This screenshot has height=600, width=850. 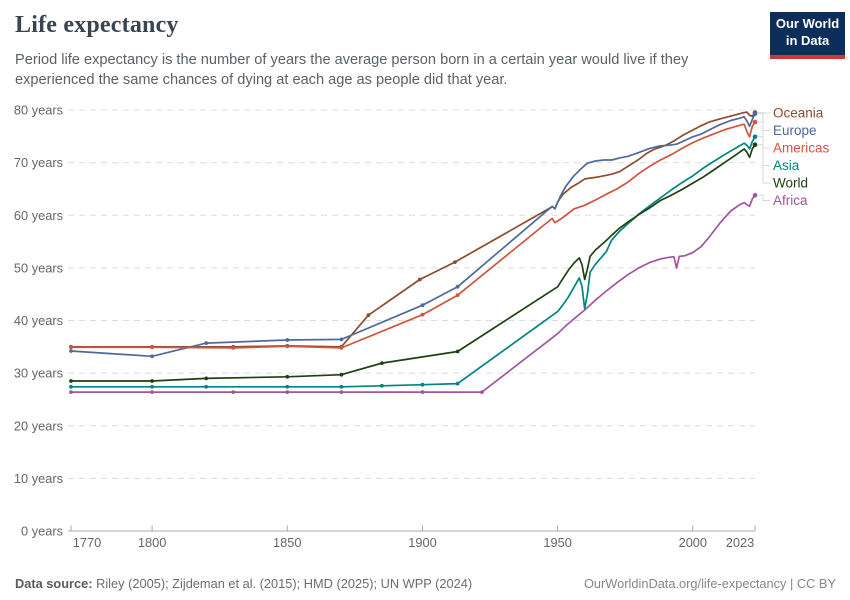 What do you see at coordinates (557, 542) in the screenshot?
I see `x-axis-tick-label: 1950` at bounding box center [557, 542].